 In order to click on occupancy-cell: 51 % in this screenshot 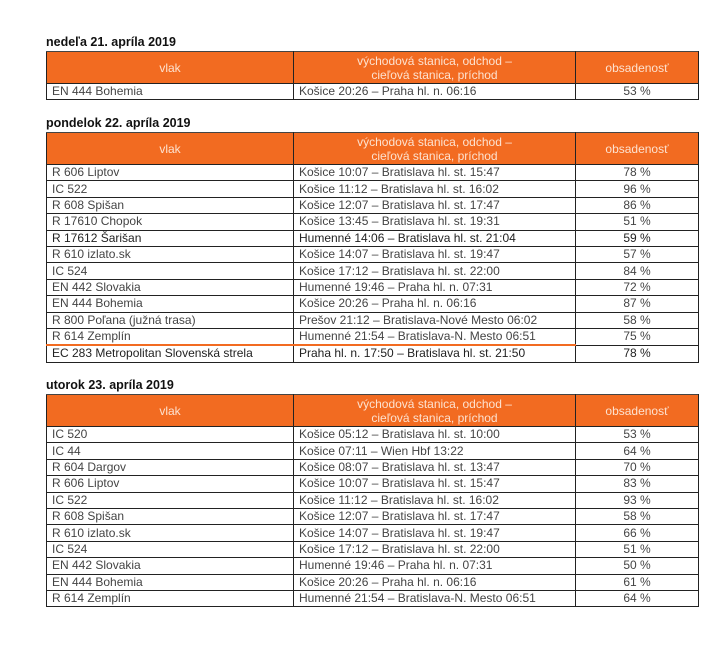, I will do `click(637, 222)`.